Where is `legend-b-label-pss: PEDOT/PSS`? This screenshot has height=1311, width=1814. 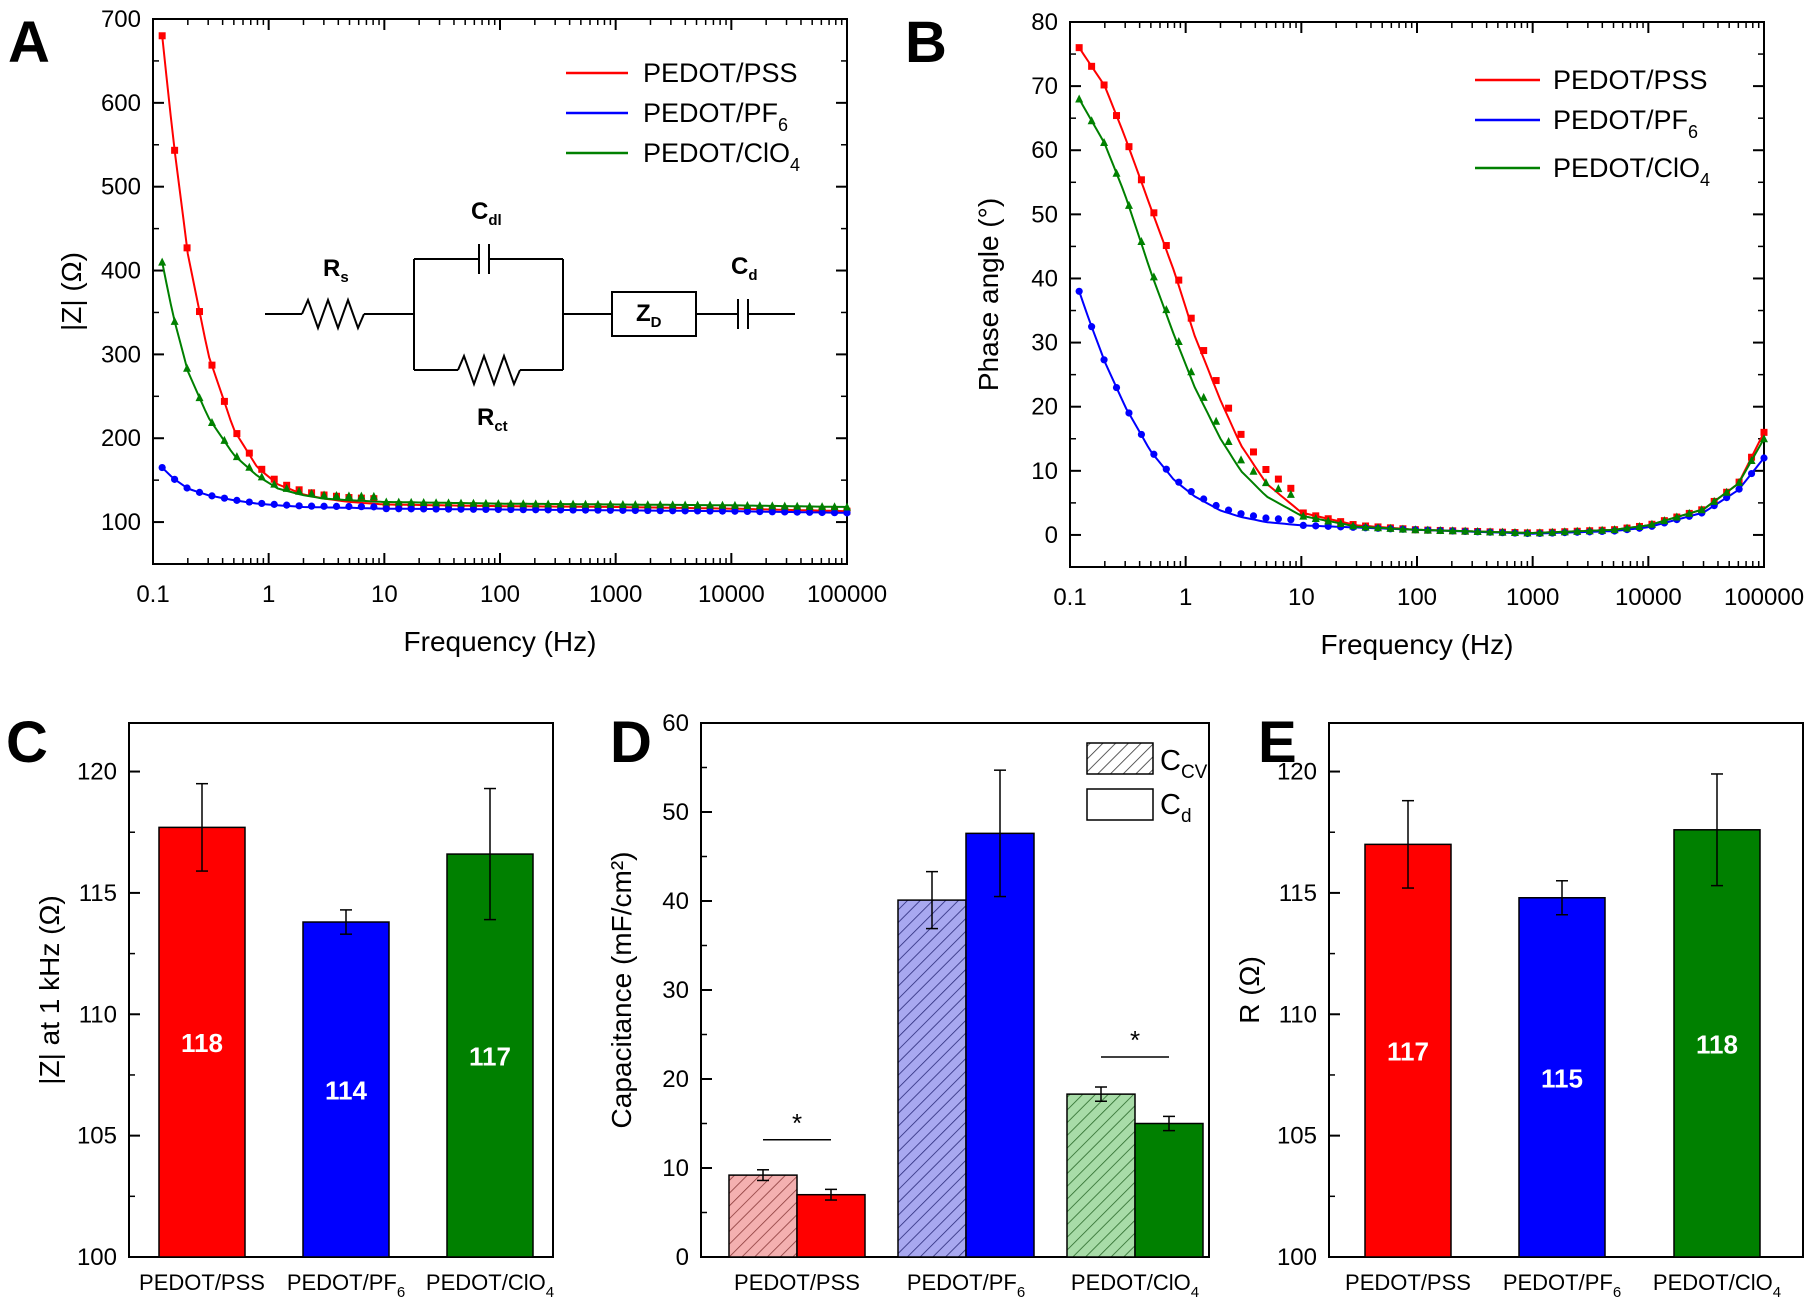 legend-b-label-pss: PEDOT/PSS is located at coordinates (1630, 80).